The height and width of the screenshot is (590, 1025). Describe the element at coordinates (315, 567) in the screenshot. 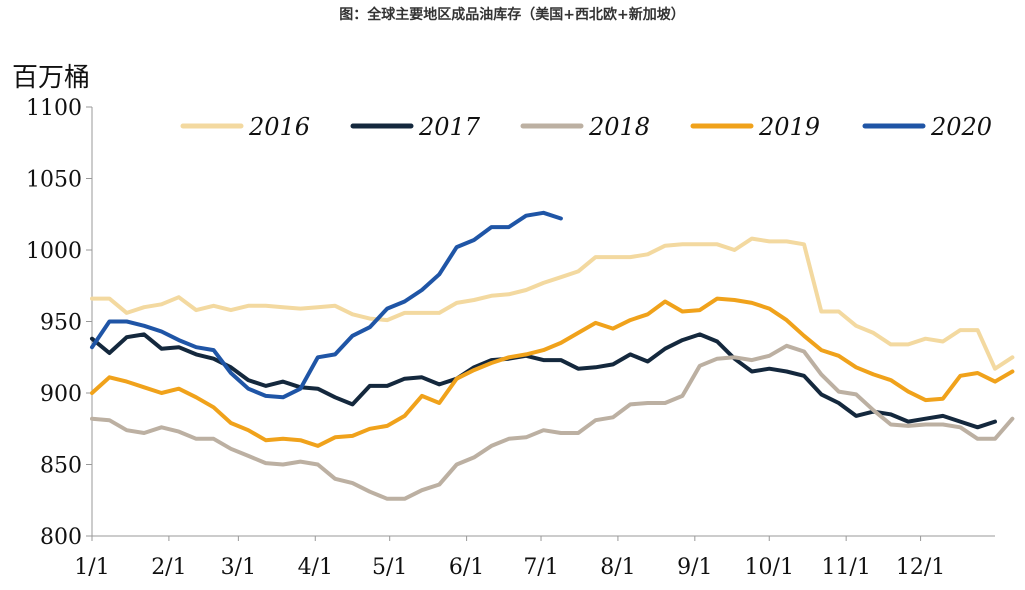

I see `x-tick-label: 4/1` at that location.